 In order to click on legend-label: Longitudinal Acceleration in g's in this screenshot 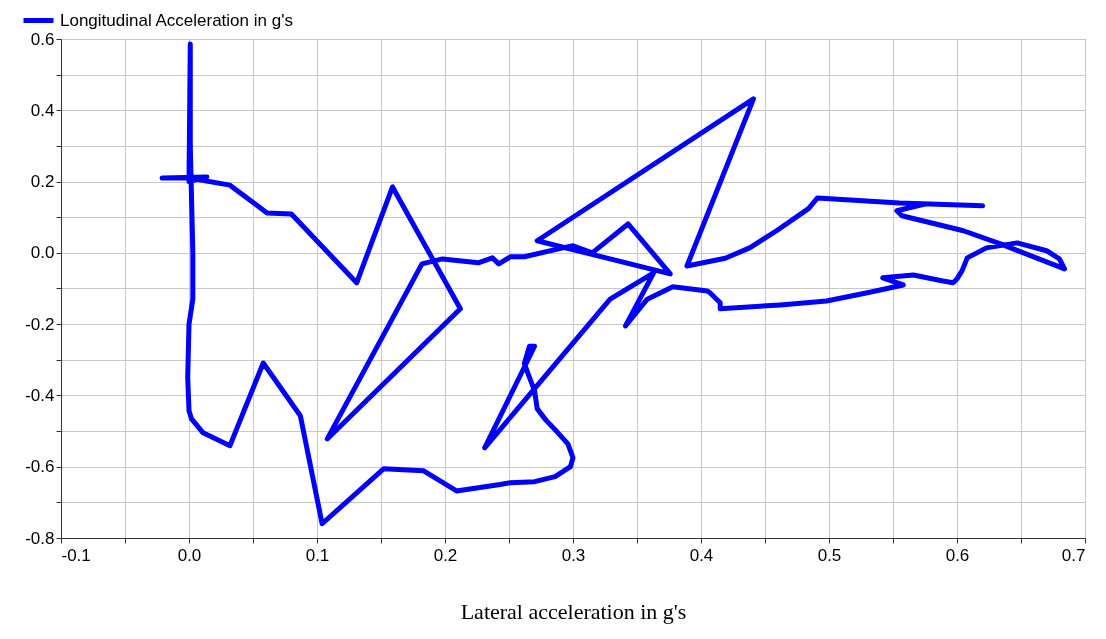, I will do `click(176, 20)`.